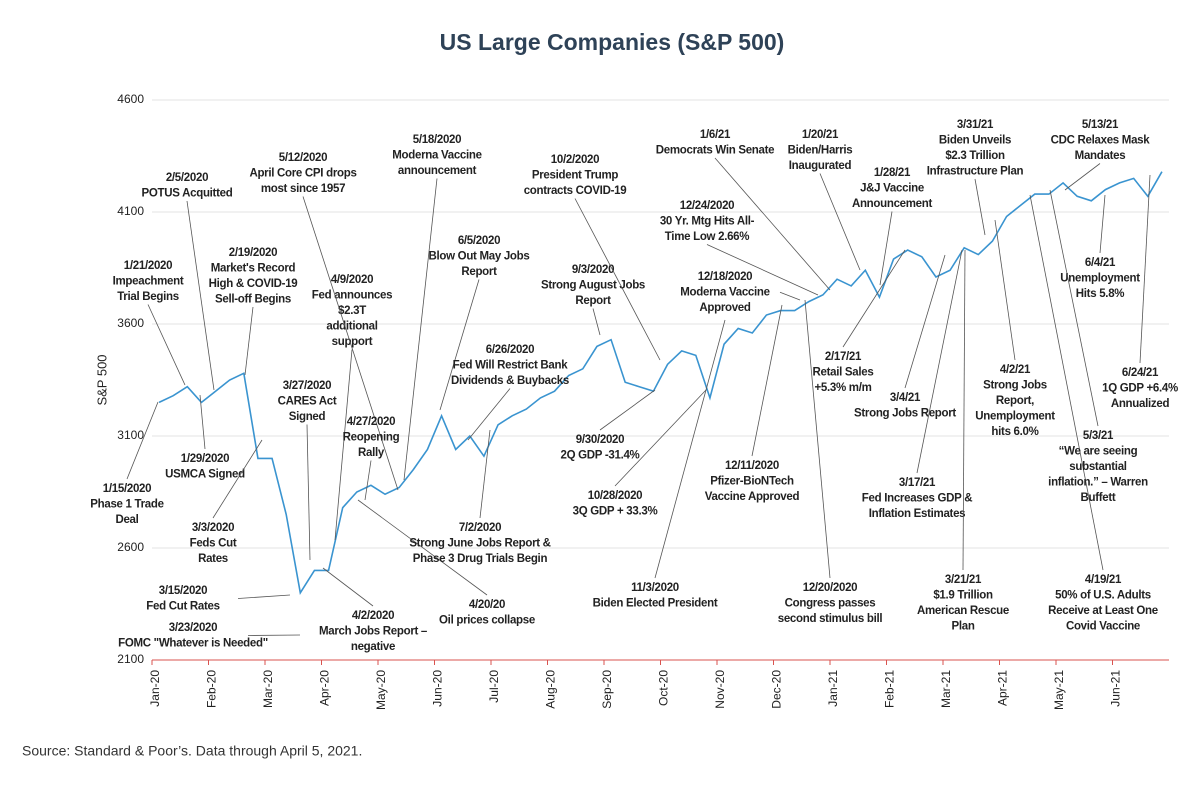 The width and height of the screenshot is (1200, 793). Describe the element at coordinates (890, 689) in the screenshot. I see `x-tick-label: Feb-21` at that location.